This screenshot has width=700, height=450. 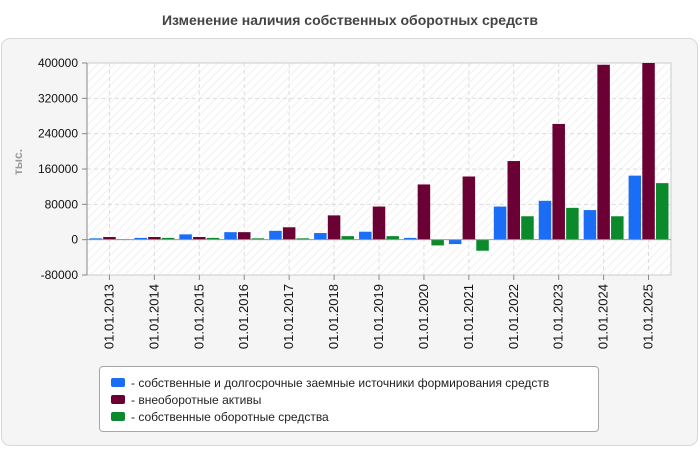 What do you see at coordinates (423, 316) in the screenshot?
I see `x-tick-label: 01.01.2020` at bounding box center [423, 316].